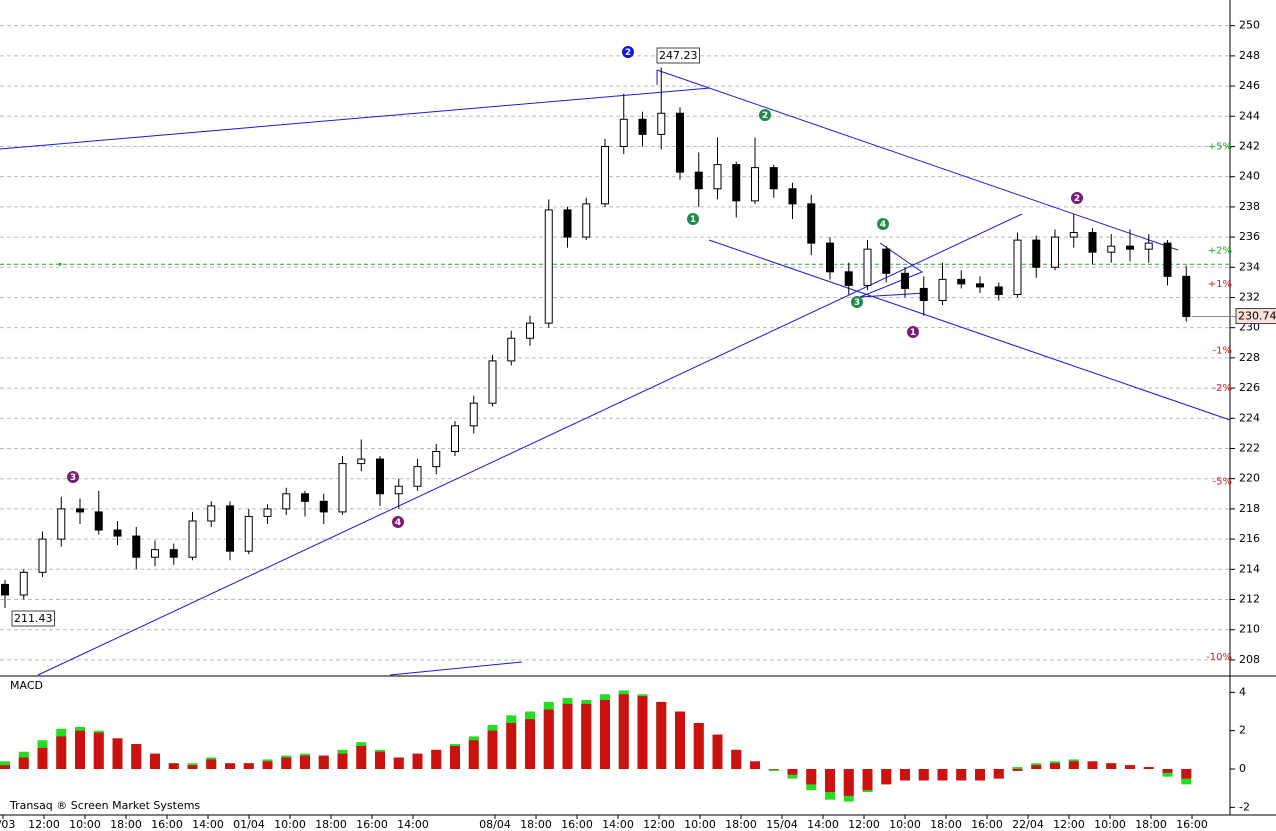 This screenshot has height=831, width=1276. I want to click on wave-label: 4, so click(883, 225).